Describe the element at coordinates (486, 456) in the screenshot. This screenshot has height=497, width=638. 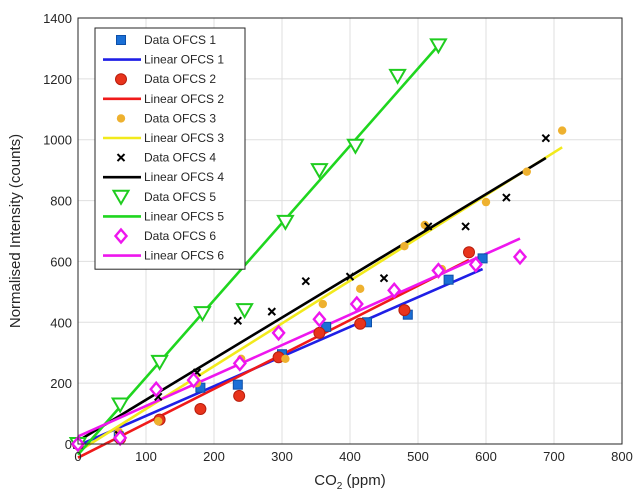
I see `x-tick-label: 600` at that location.